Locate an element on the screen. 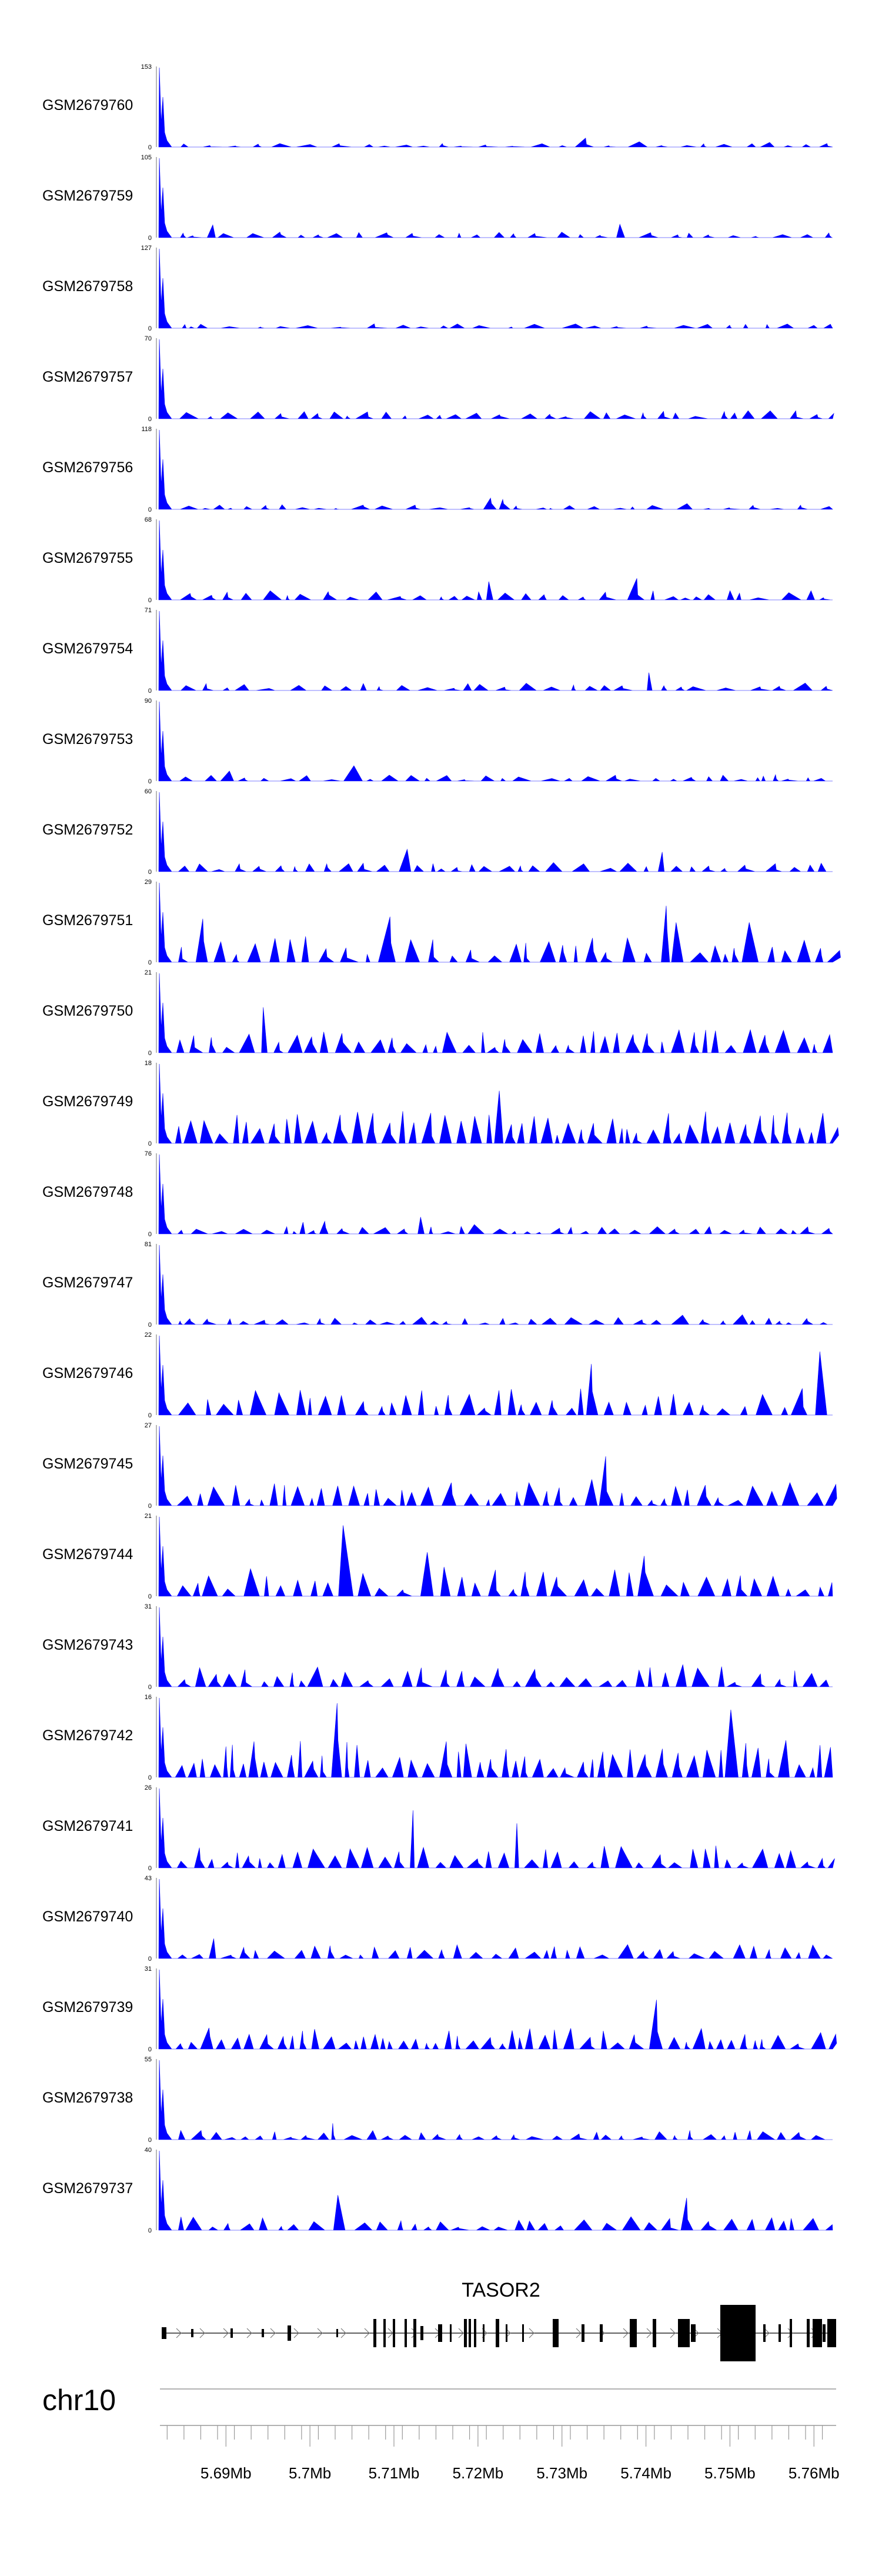 The height and width of the screenshot is (2576, 882). y-max-label: 27 is located at coordinates (148, 1425).